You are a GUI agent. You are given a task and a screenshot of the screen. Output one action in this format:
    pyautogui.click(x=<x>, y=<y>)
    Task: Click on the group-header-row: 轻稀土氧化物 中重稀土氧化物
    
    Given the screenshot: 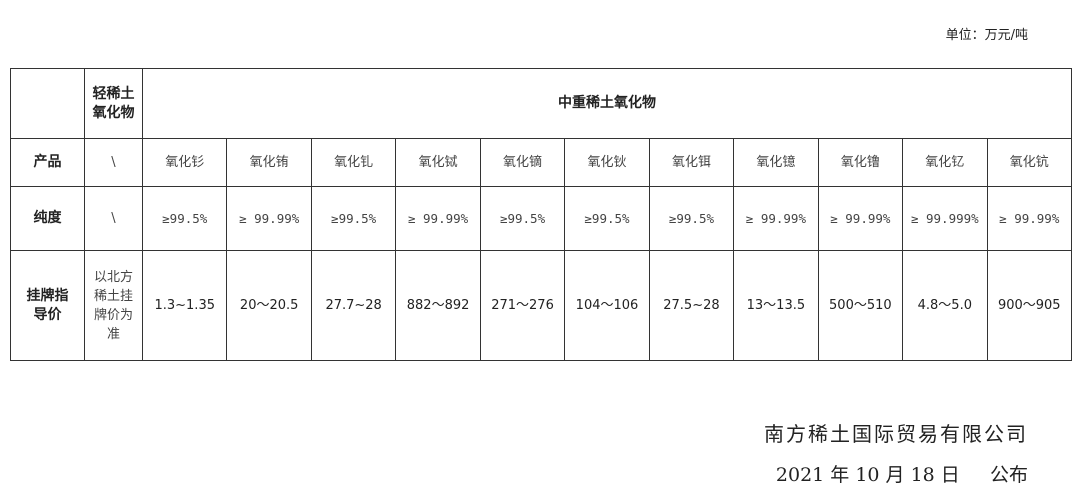 What is the action you would take?
    pyautogui.click(x=541, y=103)
    